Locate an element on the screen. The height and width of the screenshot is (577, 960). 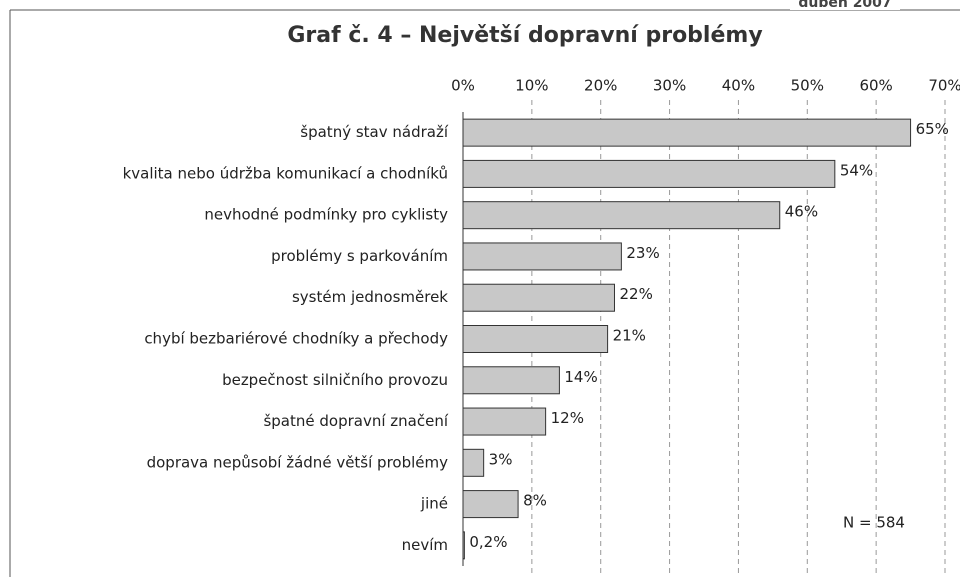
chart-title: Graf č. 4 – Největší dopravní problémy is located at coordinates (524, 35).